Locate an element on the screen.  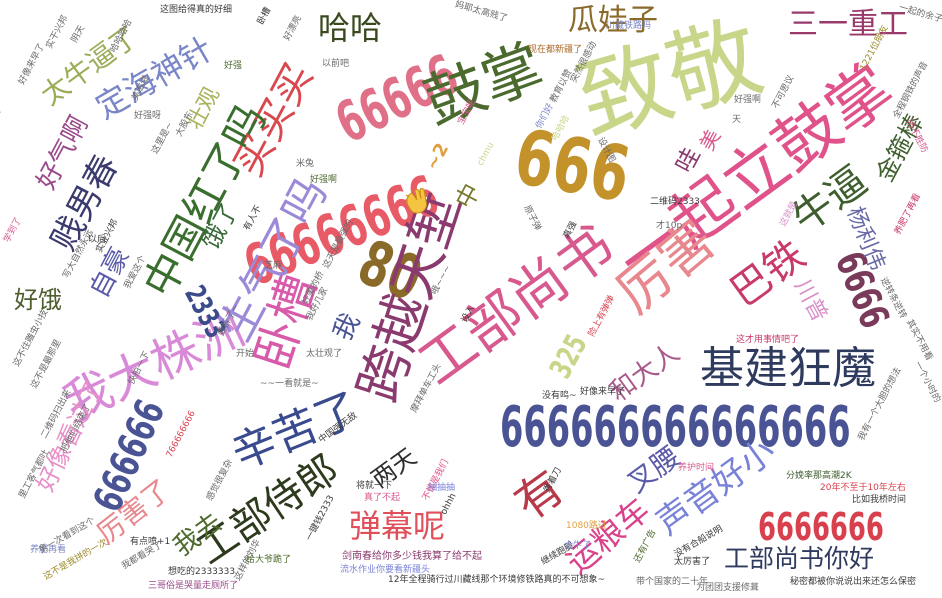
word: 有点喷+1 is located at coordinates (150, 542).